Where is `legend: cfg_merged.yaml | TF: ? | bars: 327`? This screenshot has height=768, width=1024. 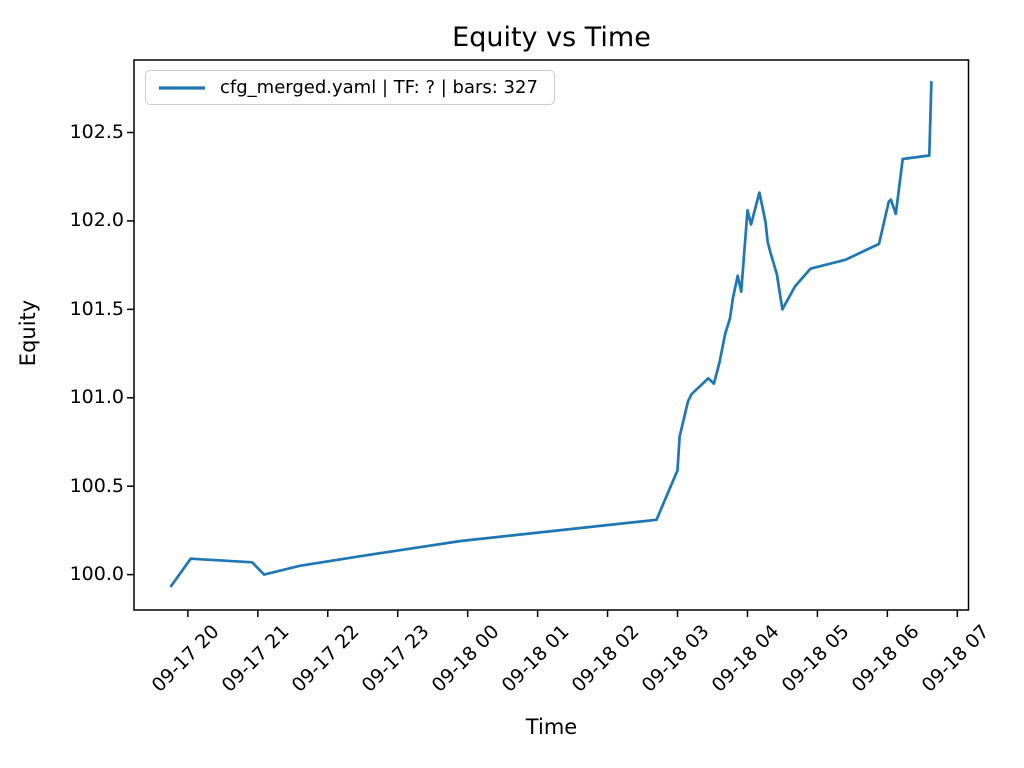
legend: cfg_merged.yaml | TF: ? | bars: 327 is located at coordinates (350, 87).